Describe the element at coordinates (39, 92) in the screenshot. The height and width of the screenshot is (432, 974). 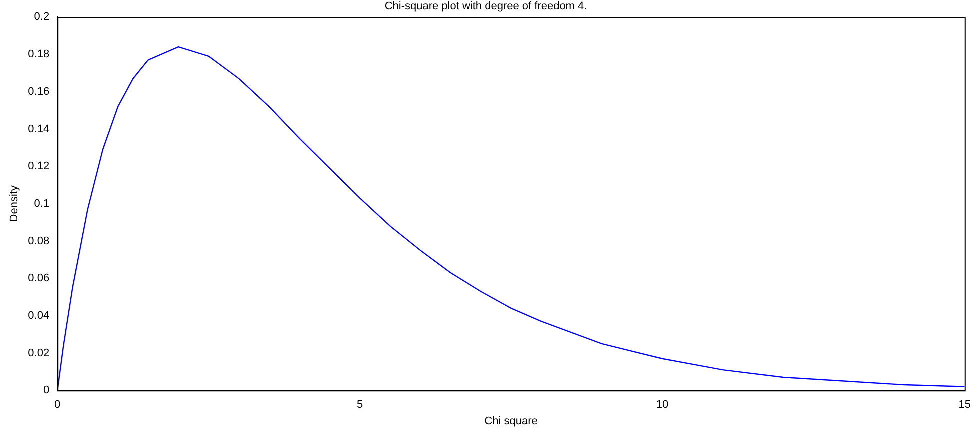
I see `y-tick-label: 0.16` at that location.